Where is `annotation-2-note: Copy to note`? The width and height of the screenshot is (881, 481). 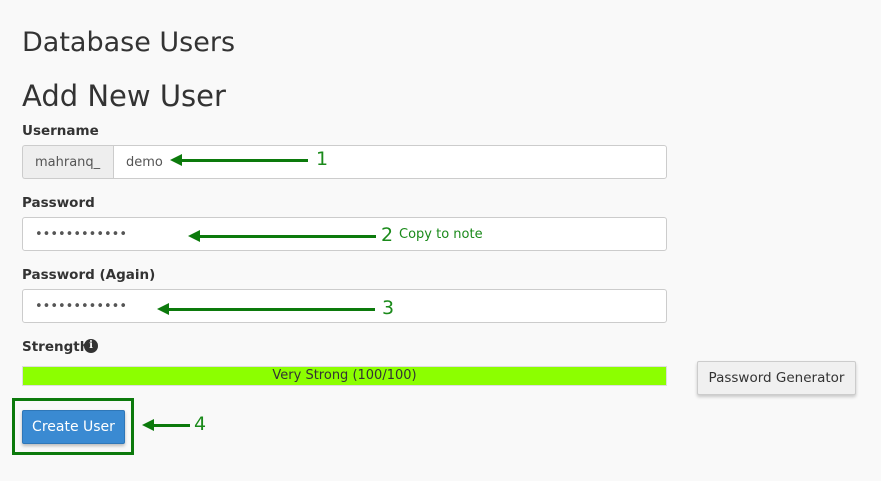 annotation-2-note: Copy to note is located at coordinates (441, 234).